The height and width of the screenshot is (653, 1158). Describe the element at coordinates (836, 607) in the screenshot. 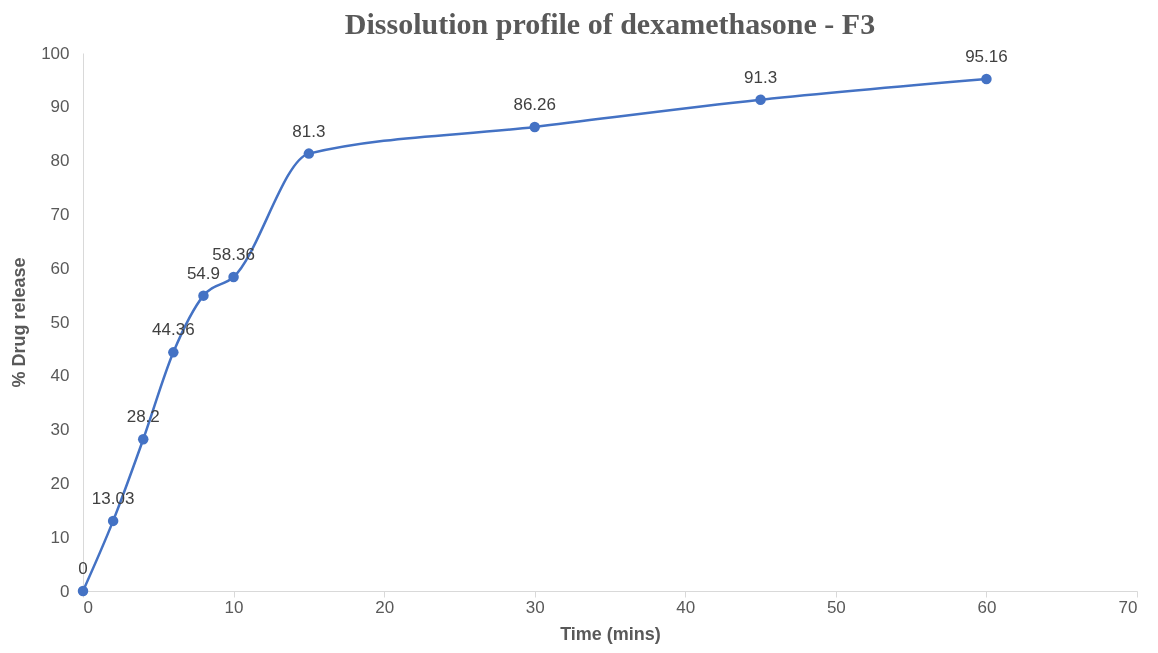

I see `x-tick-label: 50` at that location.